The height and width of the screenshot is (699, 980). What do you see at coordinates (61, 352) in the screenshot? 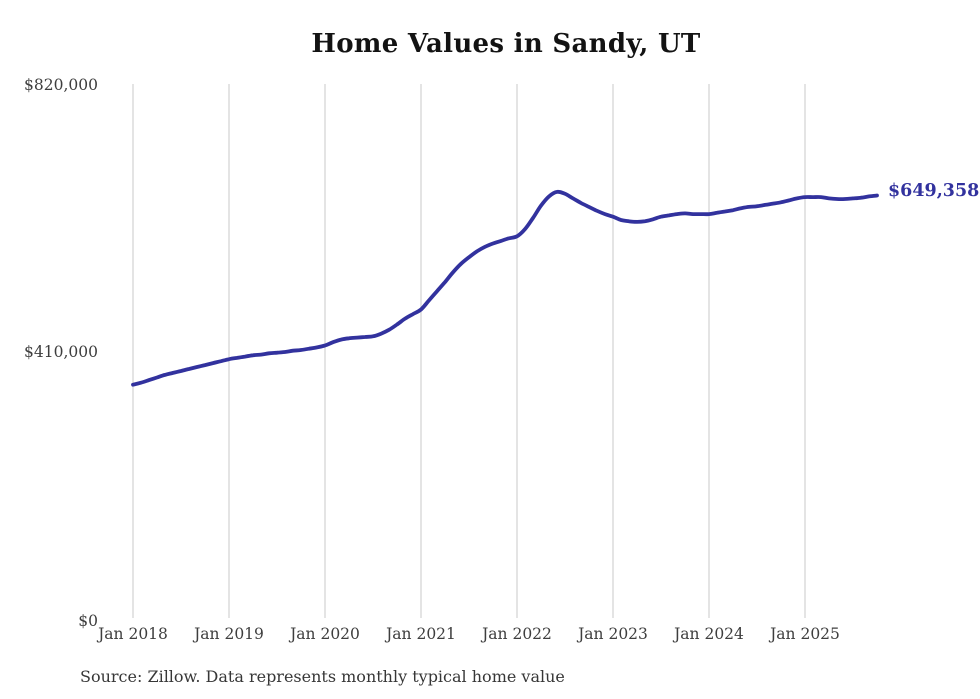
I see `y-tick-label: $410,000` at bounding box center [61, 352].